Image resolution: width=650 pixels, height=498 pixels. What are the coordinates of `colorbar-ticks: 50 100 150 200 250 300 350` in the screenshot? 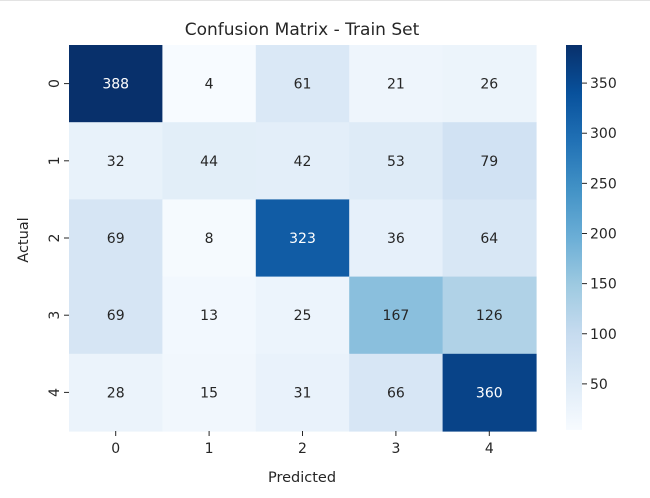 It's located at (599, 234).